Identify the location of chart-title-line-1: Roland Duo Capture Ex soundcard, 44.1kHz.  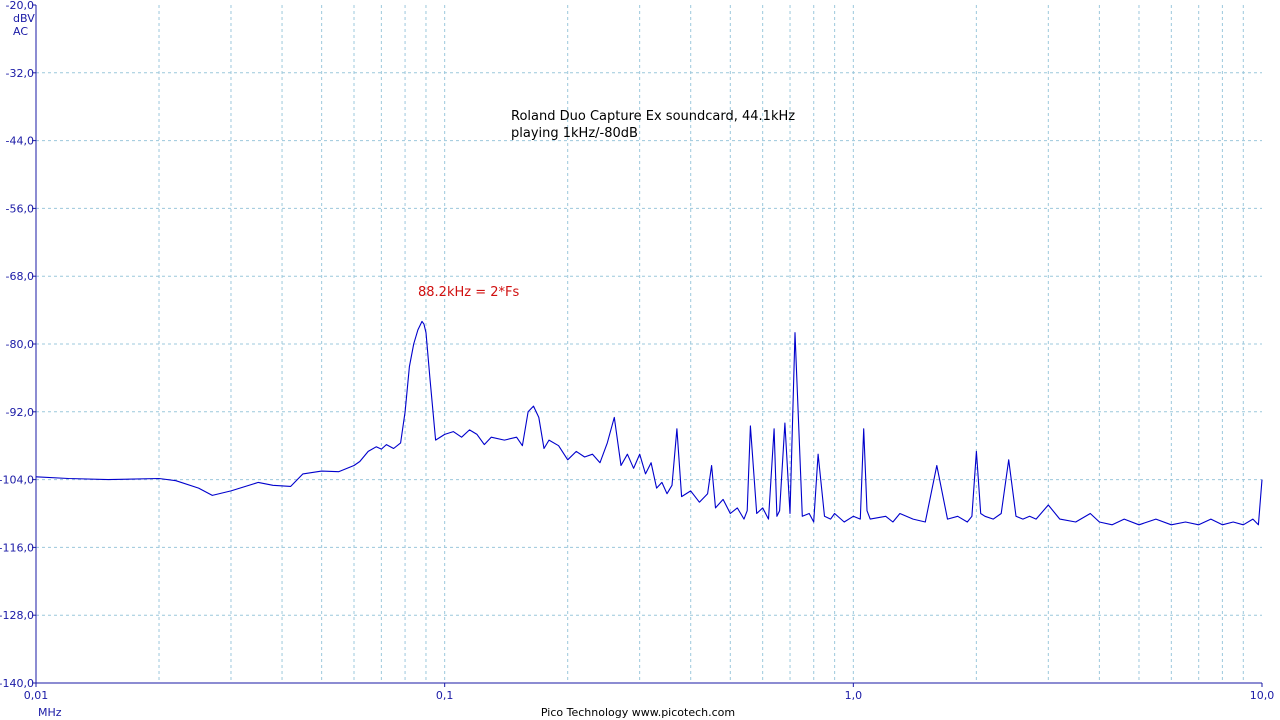
(653, 116).